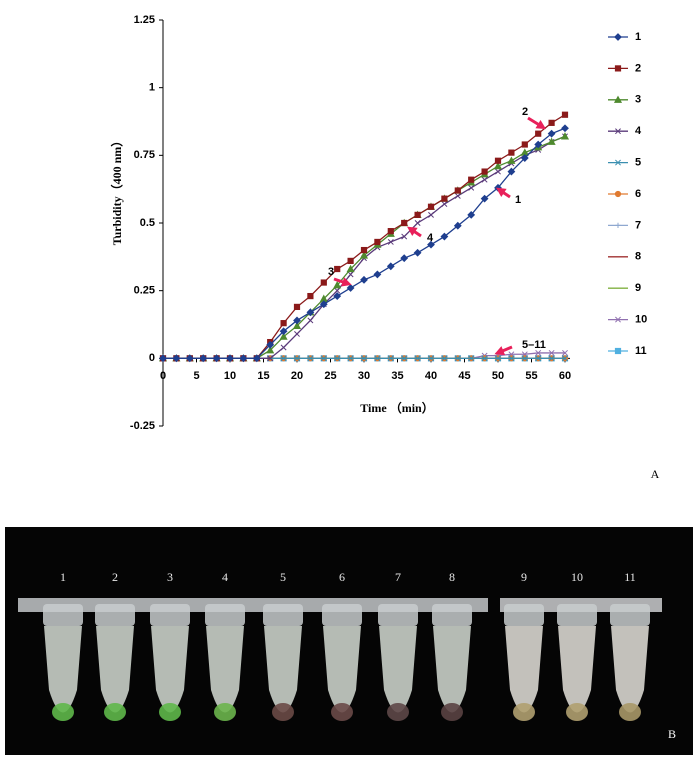 Image resolution: width=700 pixels, height=764 pixels. What do you see at coordinates (638, 37) in the screenshot?
I see `legend-label: 1` at bounding box center [638, 37].